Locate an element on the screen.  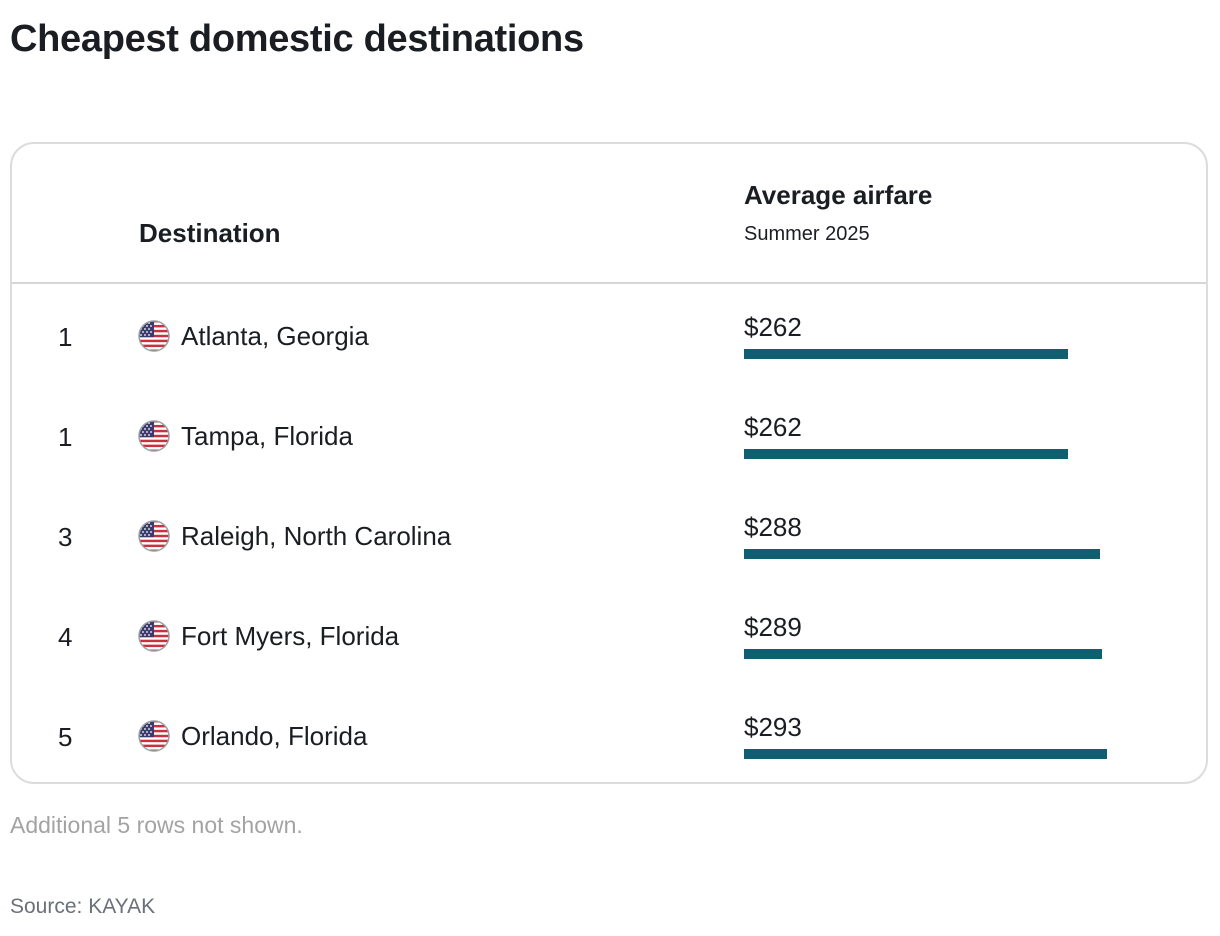
fare-label: $293 is located at coordinates (773, 727).